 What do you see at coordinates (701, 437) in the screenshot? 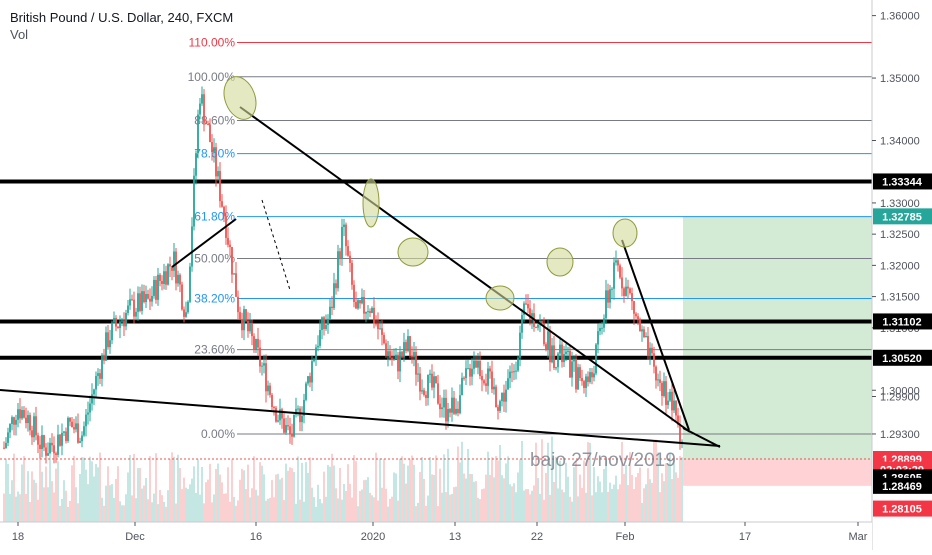
I see `wedge-apex-line` at bounding box center [701, 437].